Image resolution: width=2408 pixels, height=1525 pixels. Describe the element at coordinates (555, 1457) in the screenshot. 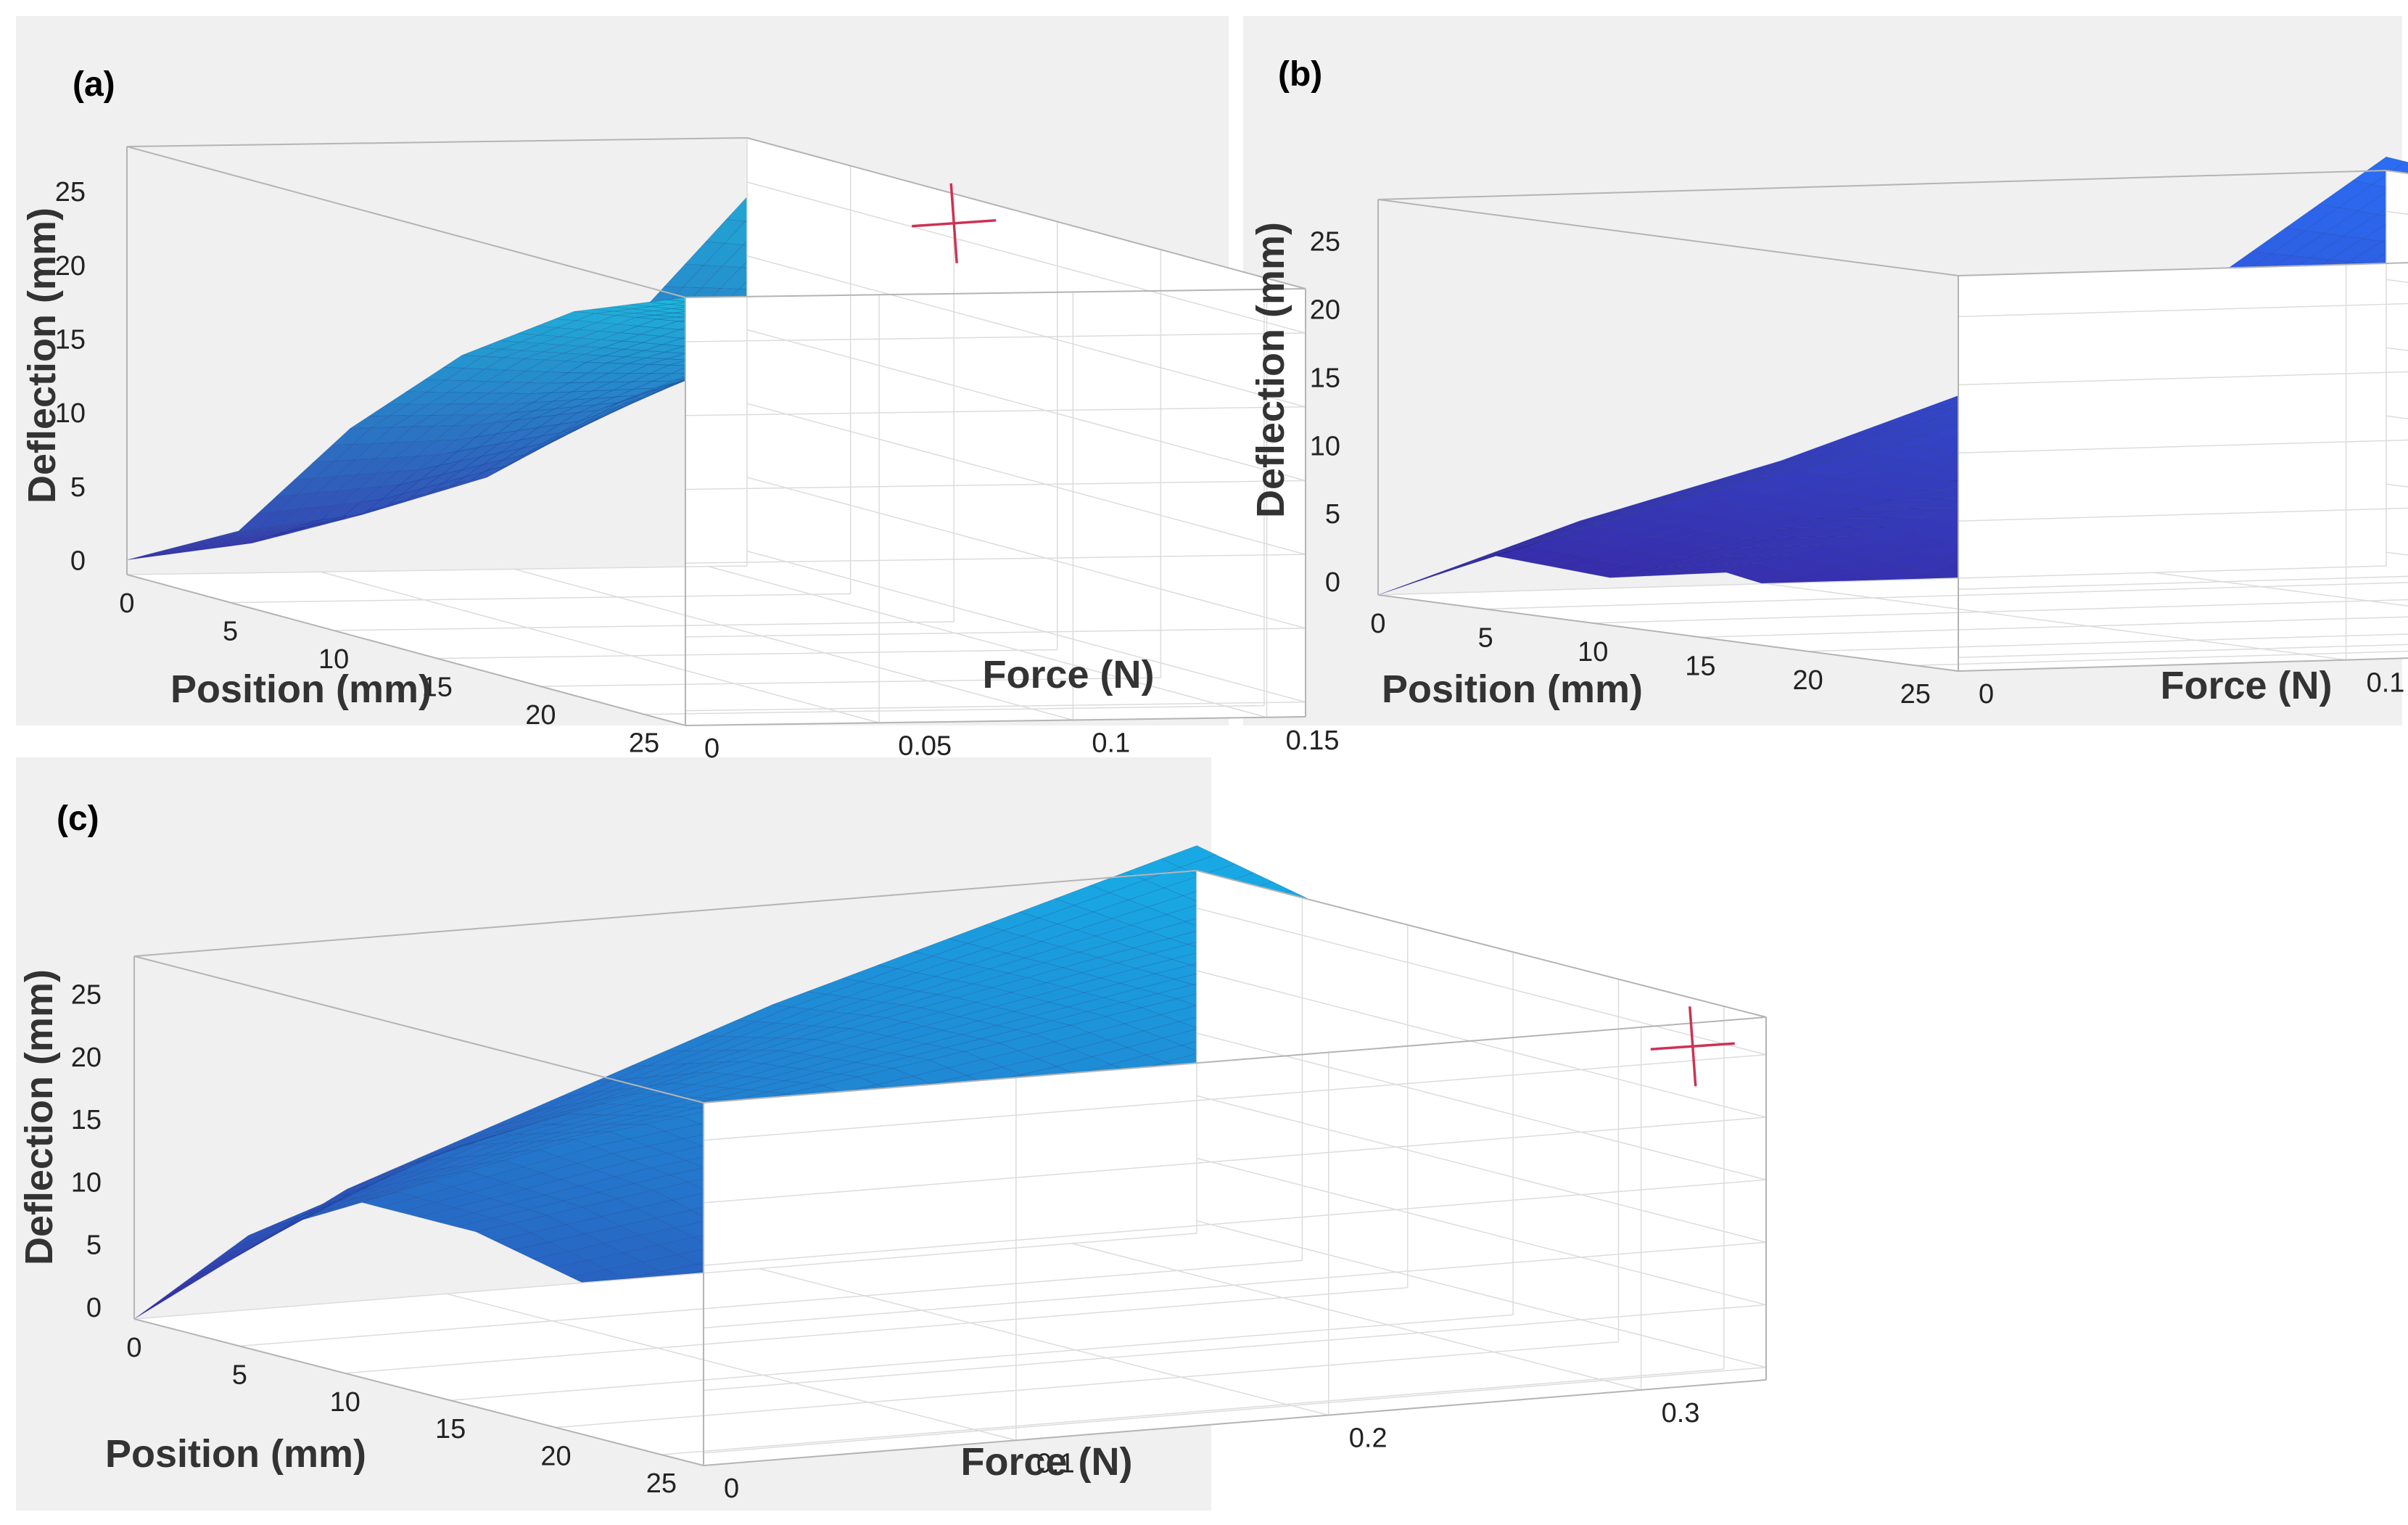

I see `x-tick-label: 20` at that location.